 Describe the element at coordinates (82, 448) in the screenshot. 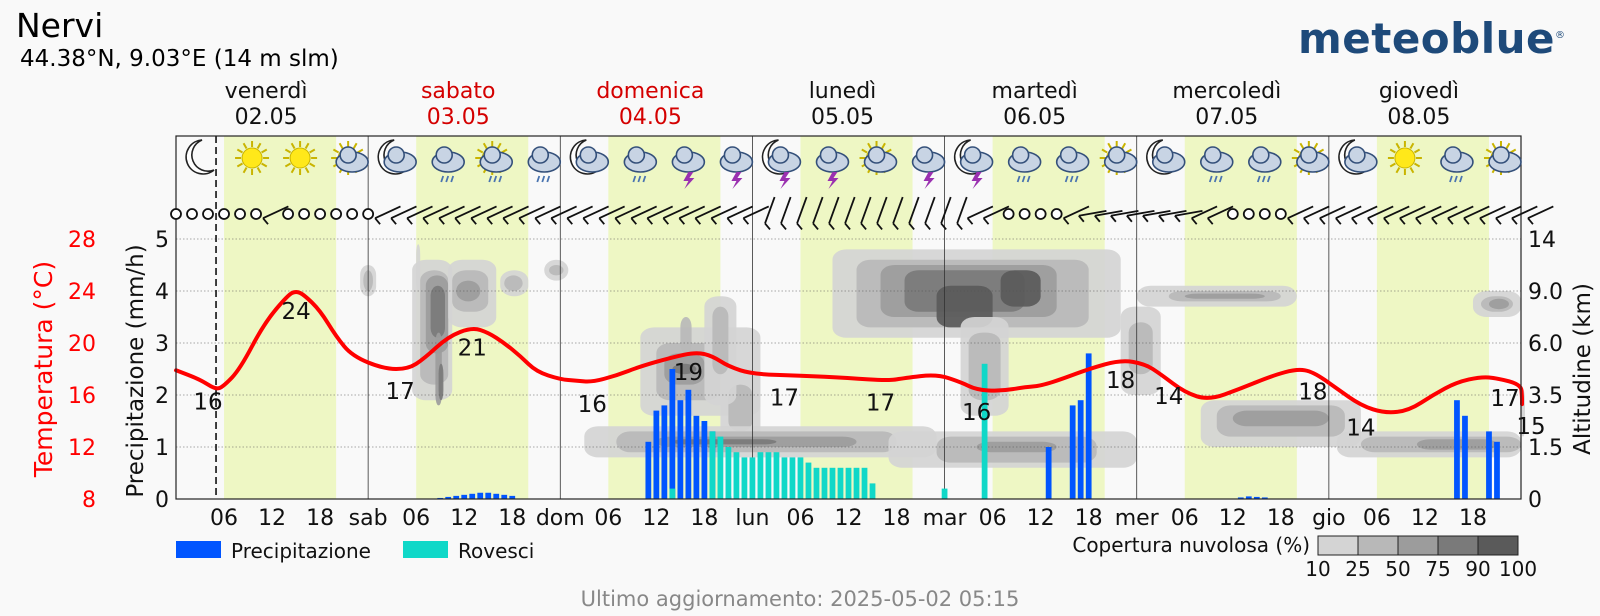

I see `temp-tick-label: 12` at that location.